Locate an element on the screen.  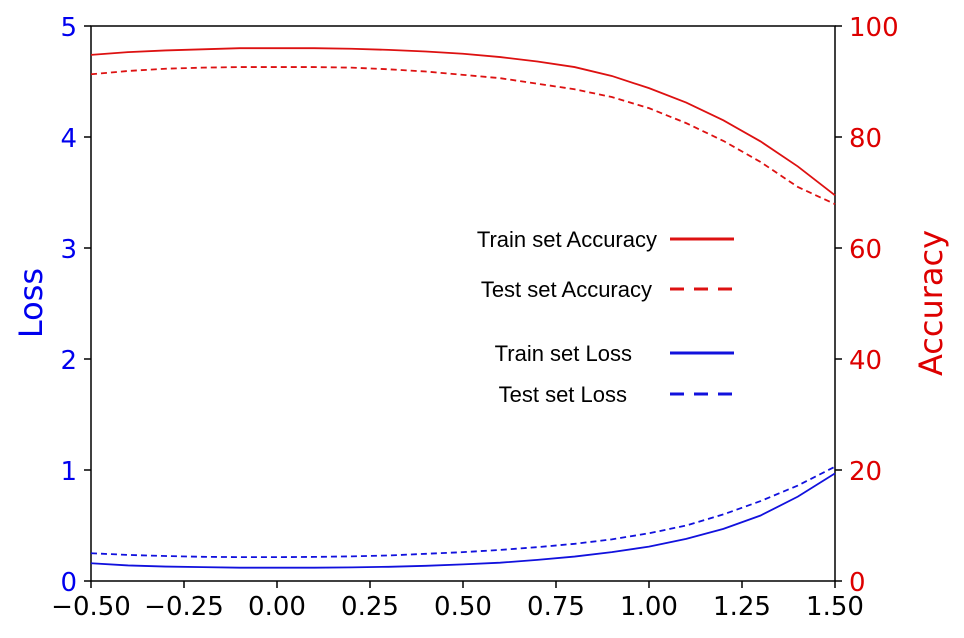
x-tick-label: 0.50 is located at coordinates (463, 607).